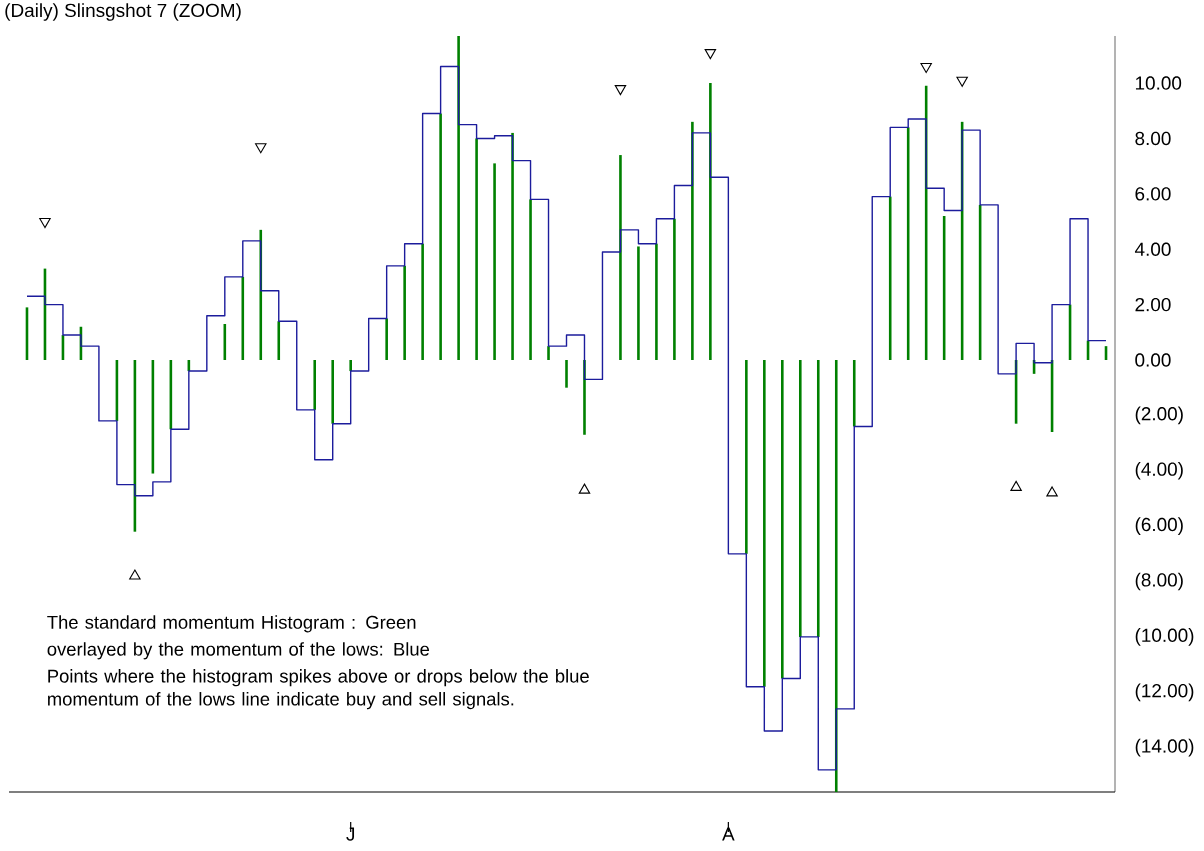  Describe the element at coordinates (1159, 526) in the screenshot. I see `y-tick-label: (6.00)` at that location.